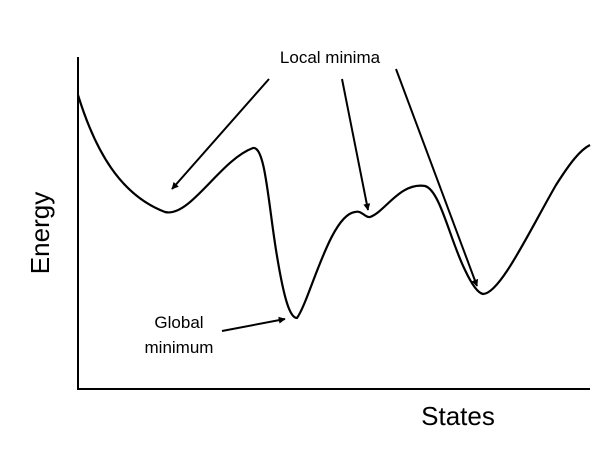 This screenshot has height=467, width=602. Describe the element at coordinates (178, 322) in the screenshot. I see `global-minimum-label-line1: Global` at that location.